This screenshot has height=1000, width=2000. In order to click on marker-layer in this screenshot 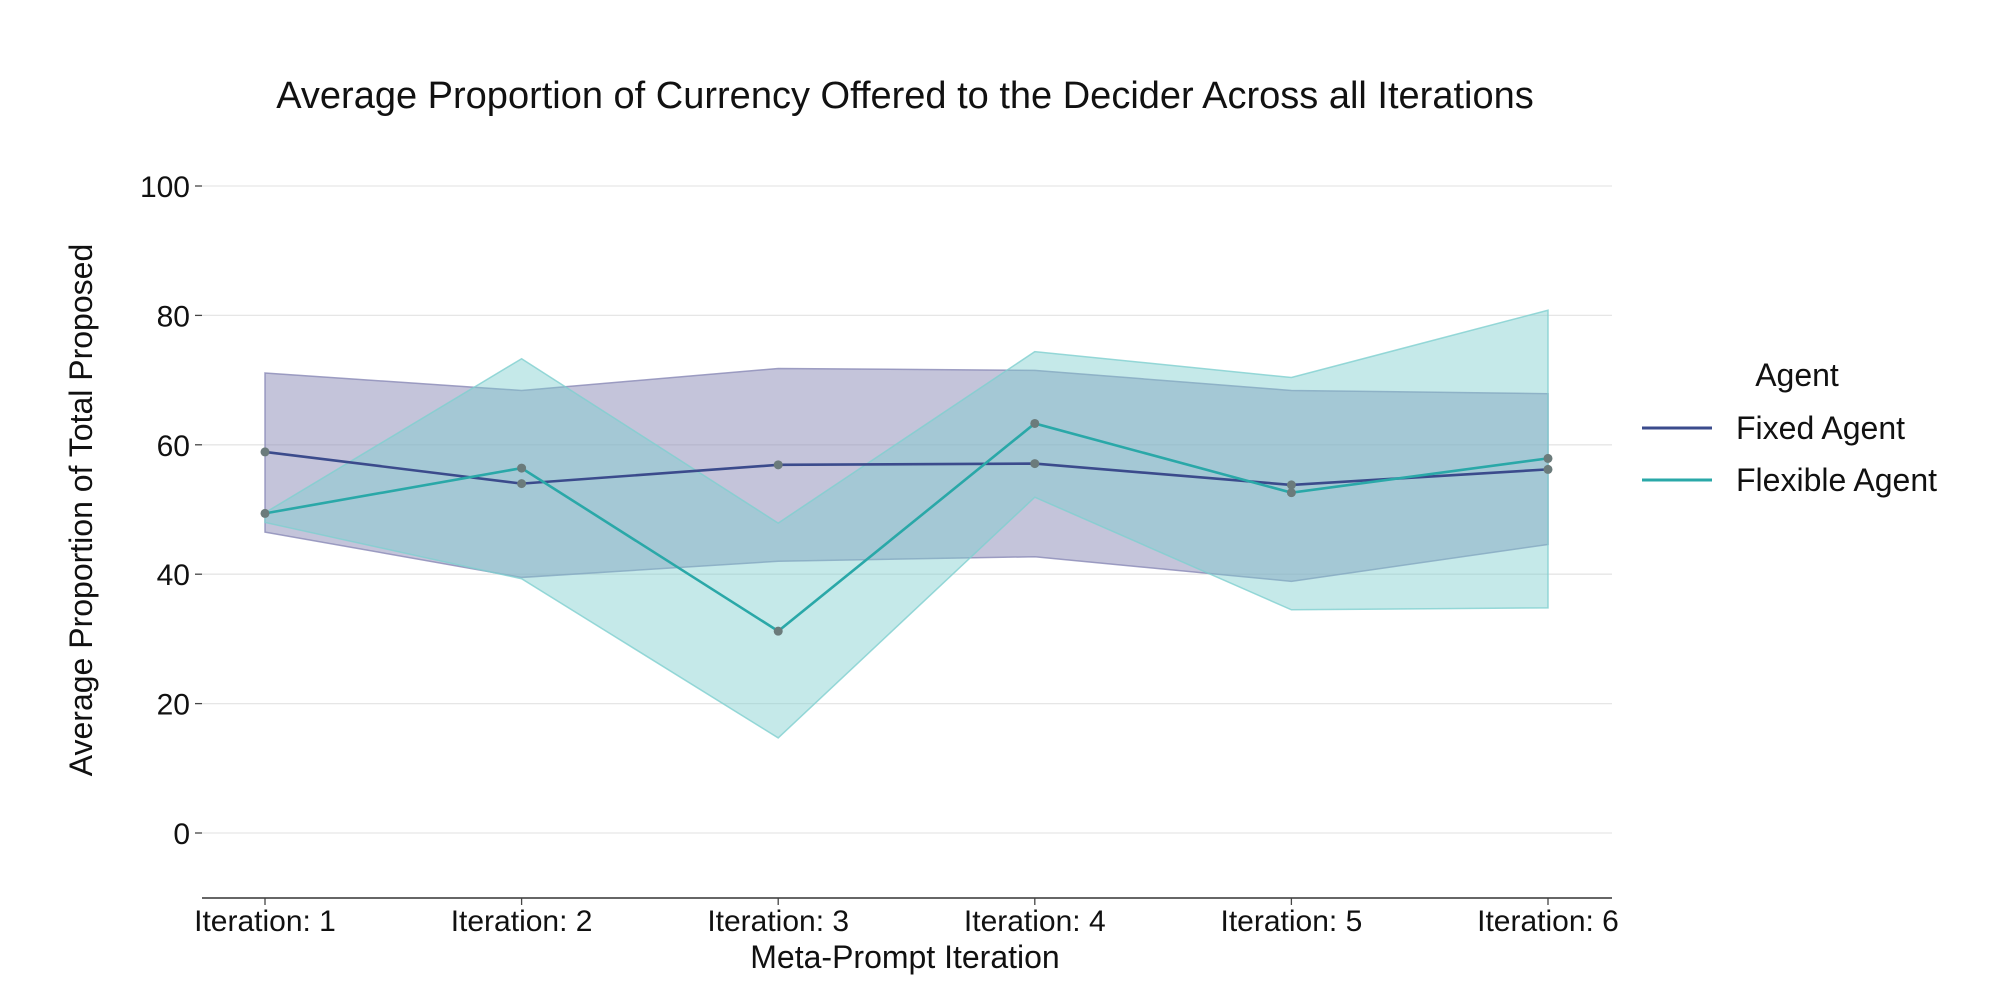, I will do `click(906, 527)`.